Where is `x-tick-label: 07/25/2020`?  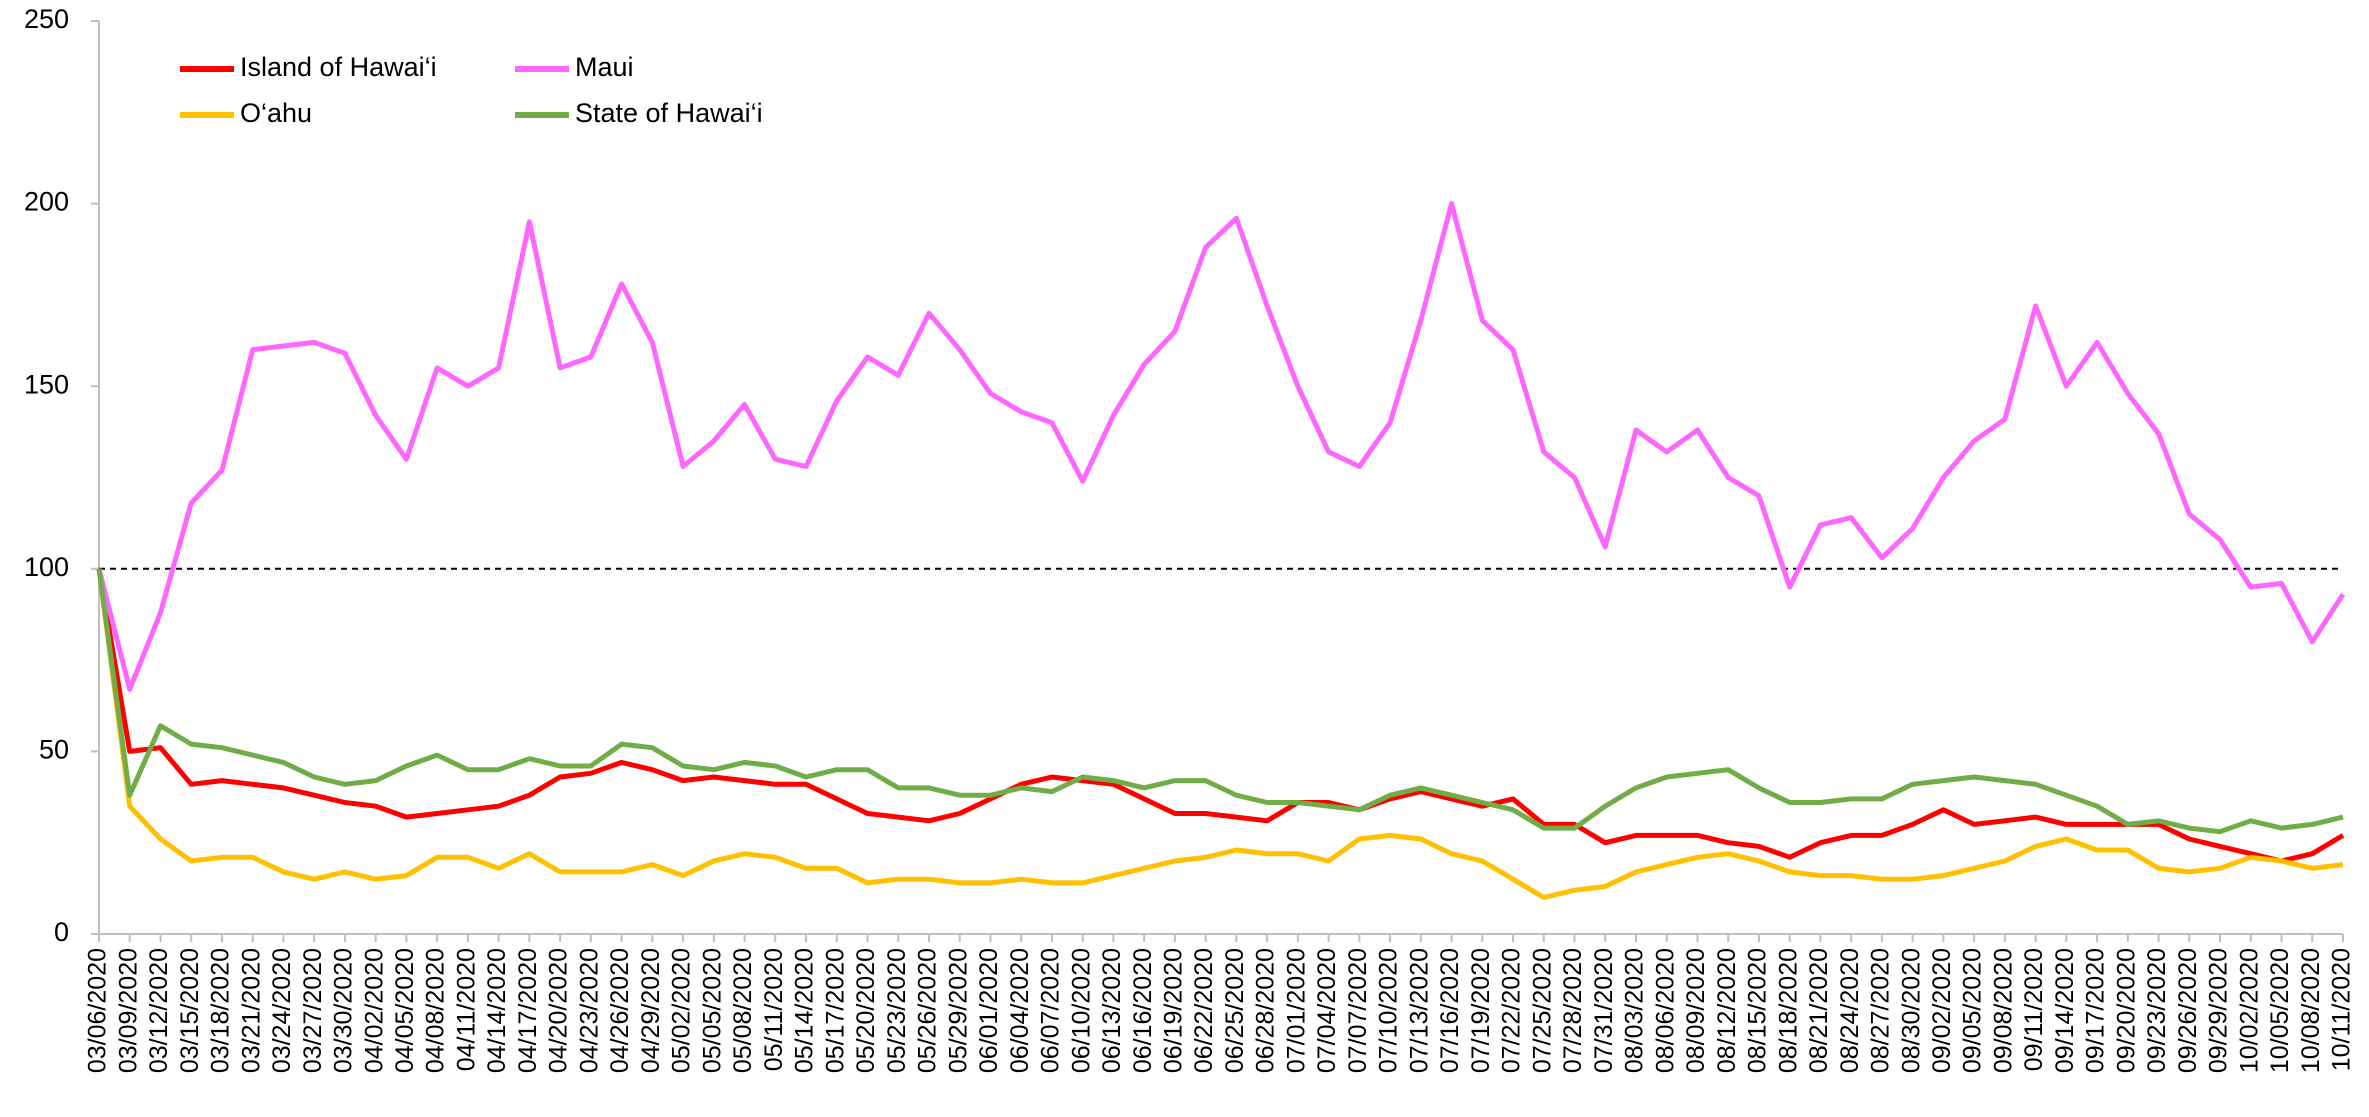 x-tick-label: 07/25/2020 is located at coordinates (1542, 1010).